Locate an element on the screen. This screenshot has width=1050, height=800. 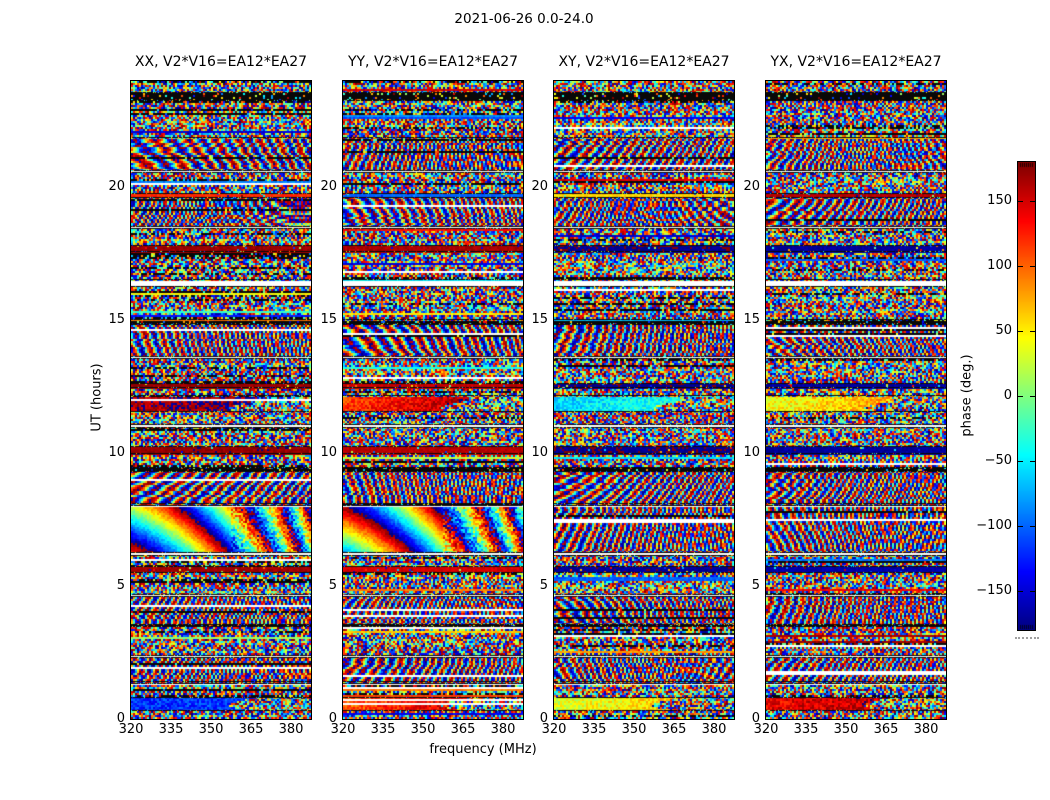
colorbar-bottom-dots is located at coordinates (1027, 638).